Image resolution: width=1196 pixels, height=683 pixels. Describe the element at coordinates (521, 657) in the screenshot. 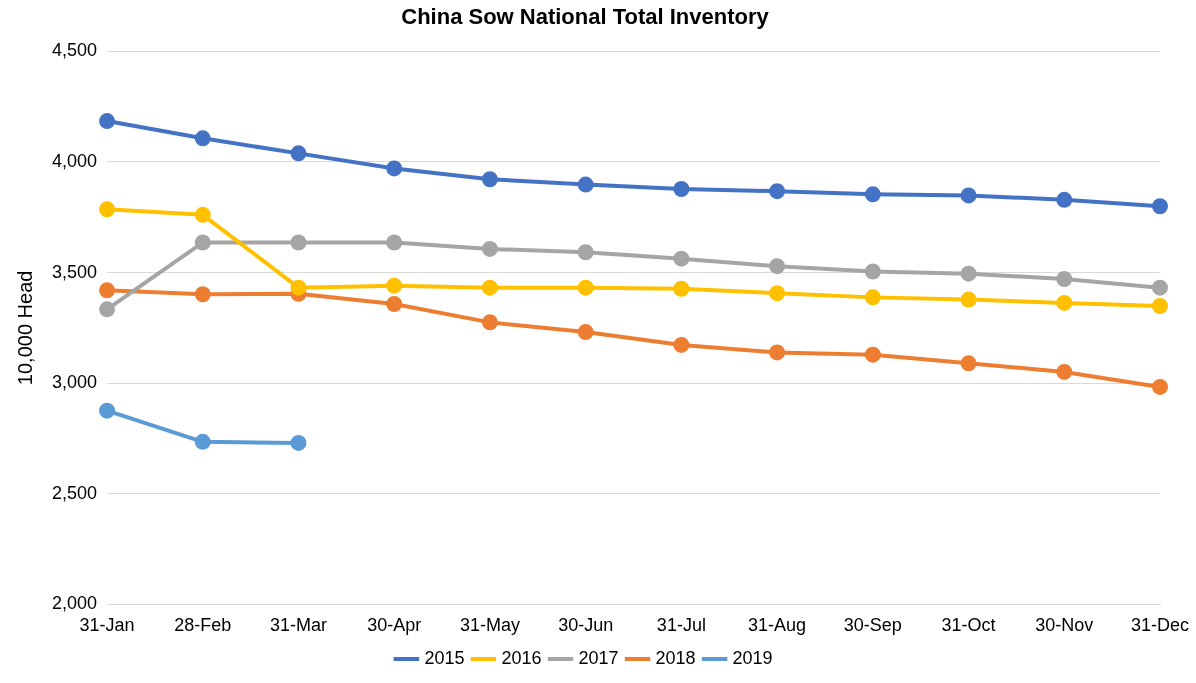

I see `legend-label: 2016` at that location.